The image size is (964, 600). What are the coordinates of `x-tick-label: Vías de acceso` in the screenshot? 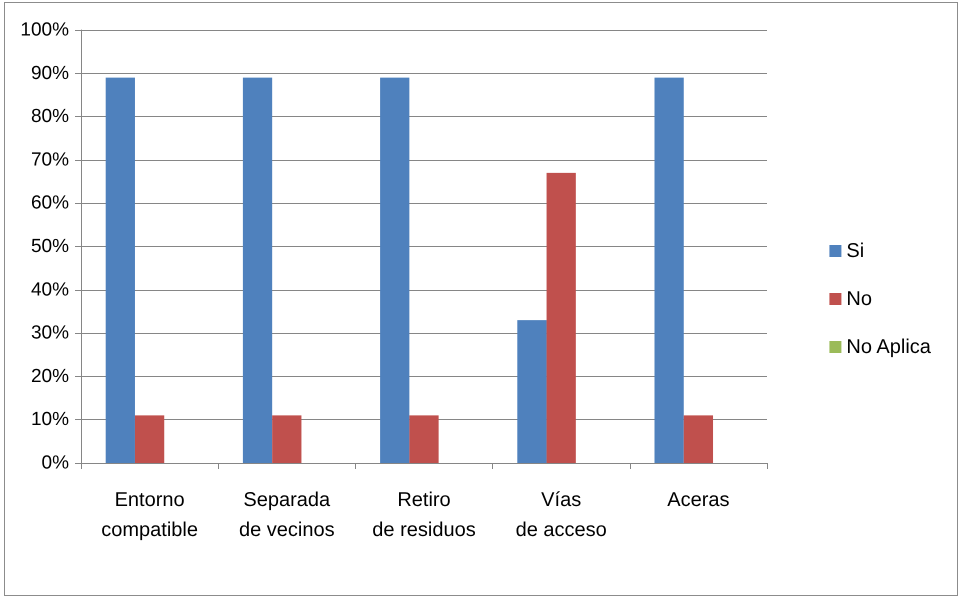 It's located at (561, 515).